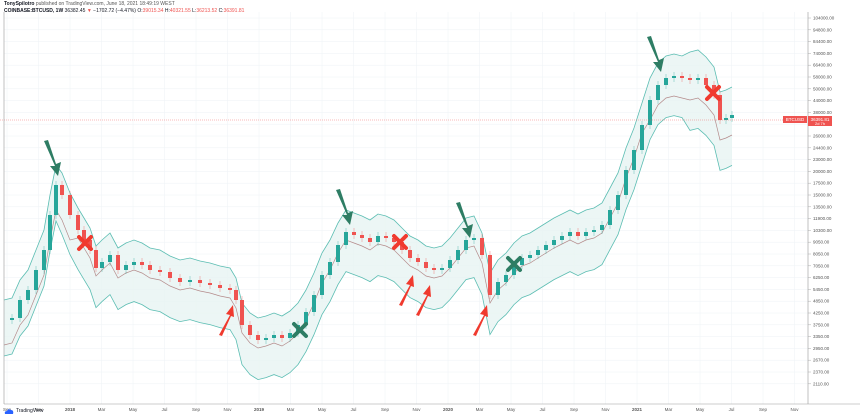 This screenshot has height=418, width=860. Describe the element at coordinates (221, 11) in the screenshot. I see `close-label: C:` at that location.